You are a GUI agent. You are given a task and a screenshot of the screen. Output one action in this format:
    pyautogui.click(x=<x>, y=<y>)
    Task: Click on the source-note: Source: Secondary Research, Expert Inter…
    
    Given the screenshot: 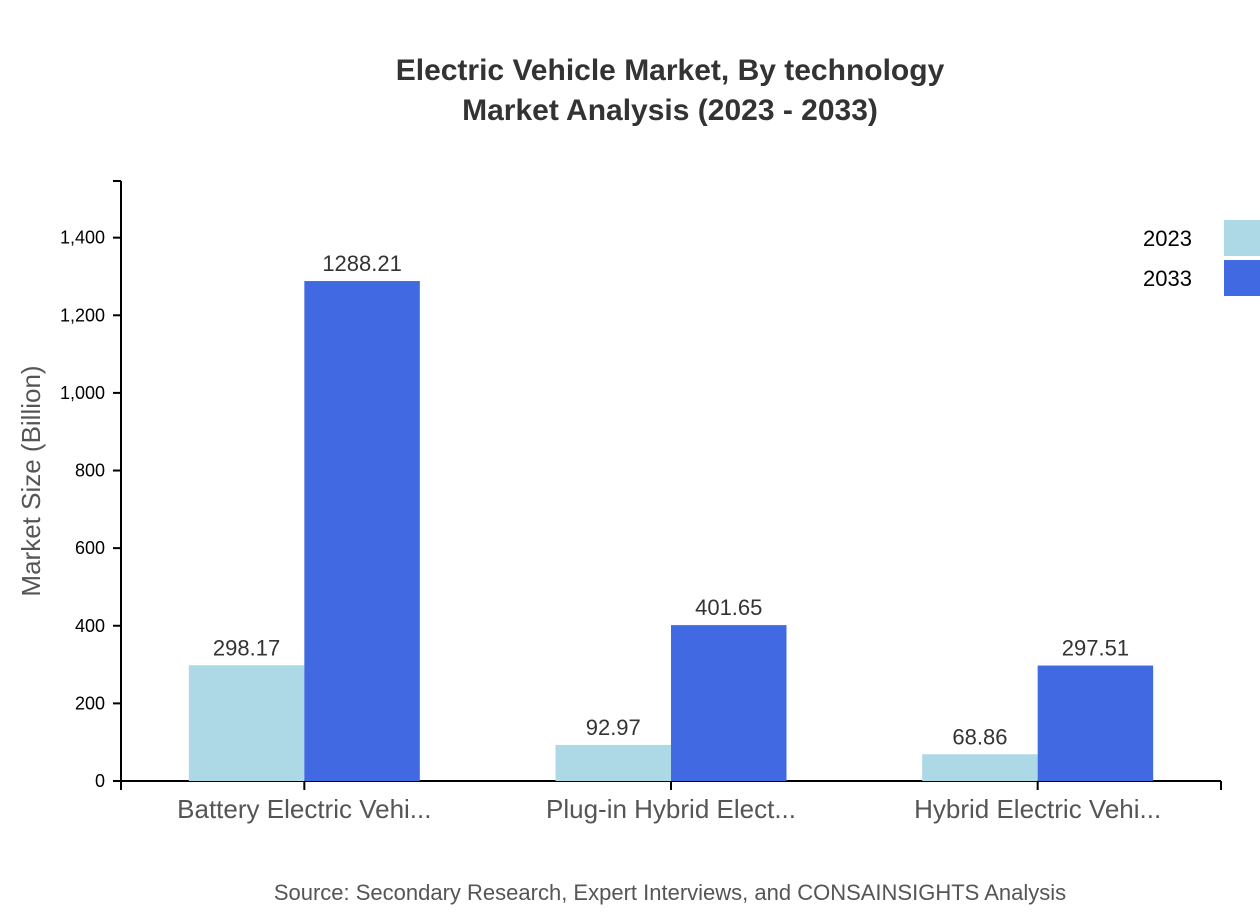 What is the action you would take?
    pyautogui.click(x=670, y=892)
    